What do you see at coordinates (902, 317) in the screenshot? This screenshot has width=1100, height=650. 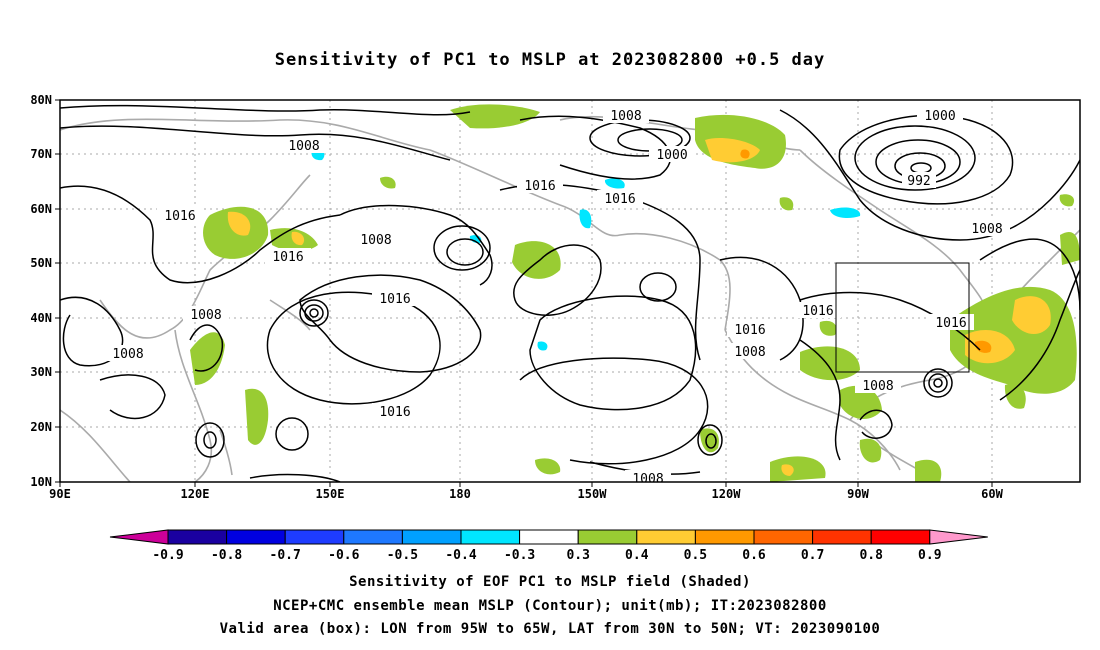 I see `valid-area-box` at bounding box center [902, 317].